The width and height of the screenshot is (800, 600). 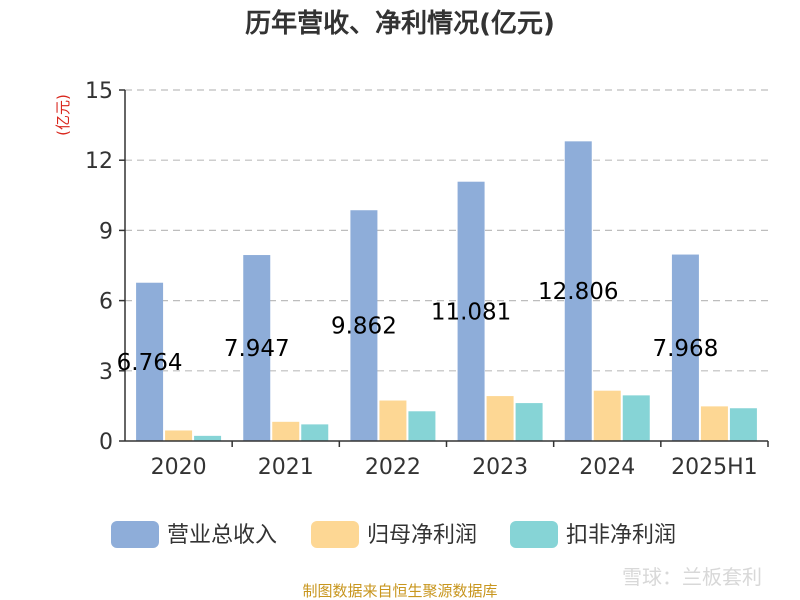 What do you see at coordinates (106, 231) in the screenshot?
I see `y-tick-label: 9` at bounding box center [106, 231].